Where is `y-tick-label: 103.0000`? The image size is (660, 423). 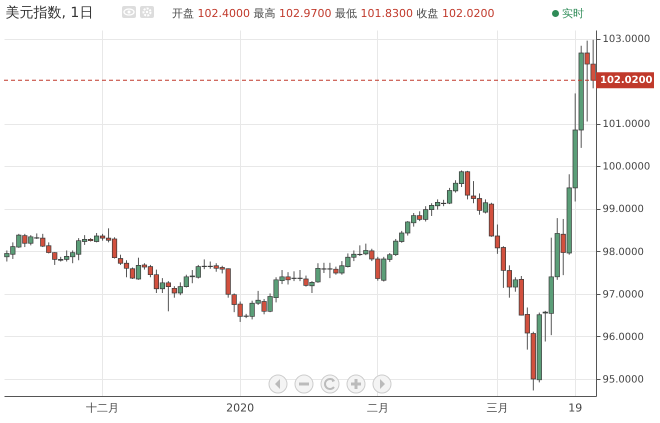
y-tick-label: 103.0000 is located at coordinates (626, 40).